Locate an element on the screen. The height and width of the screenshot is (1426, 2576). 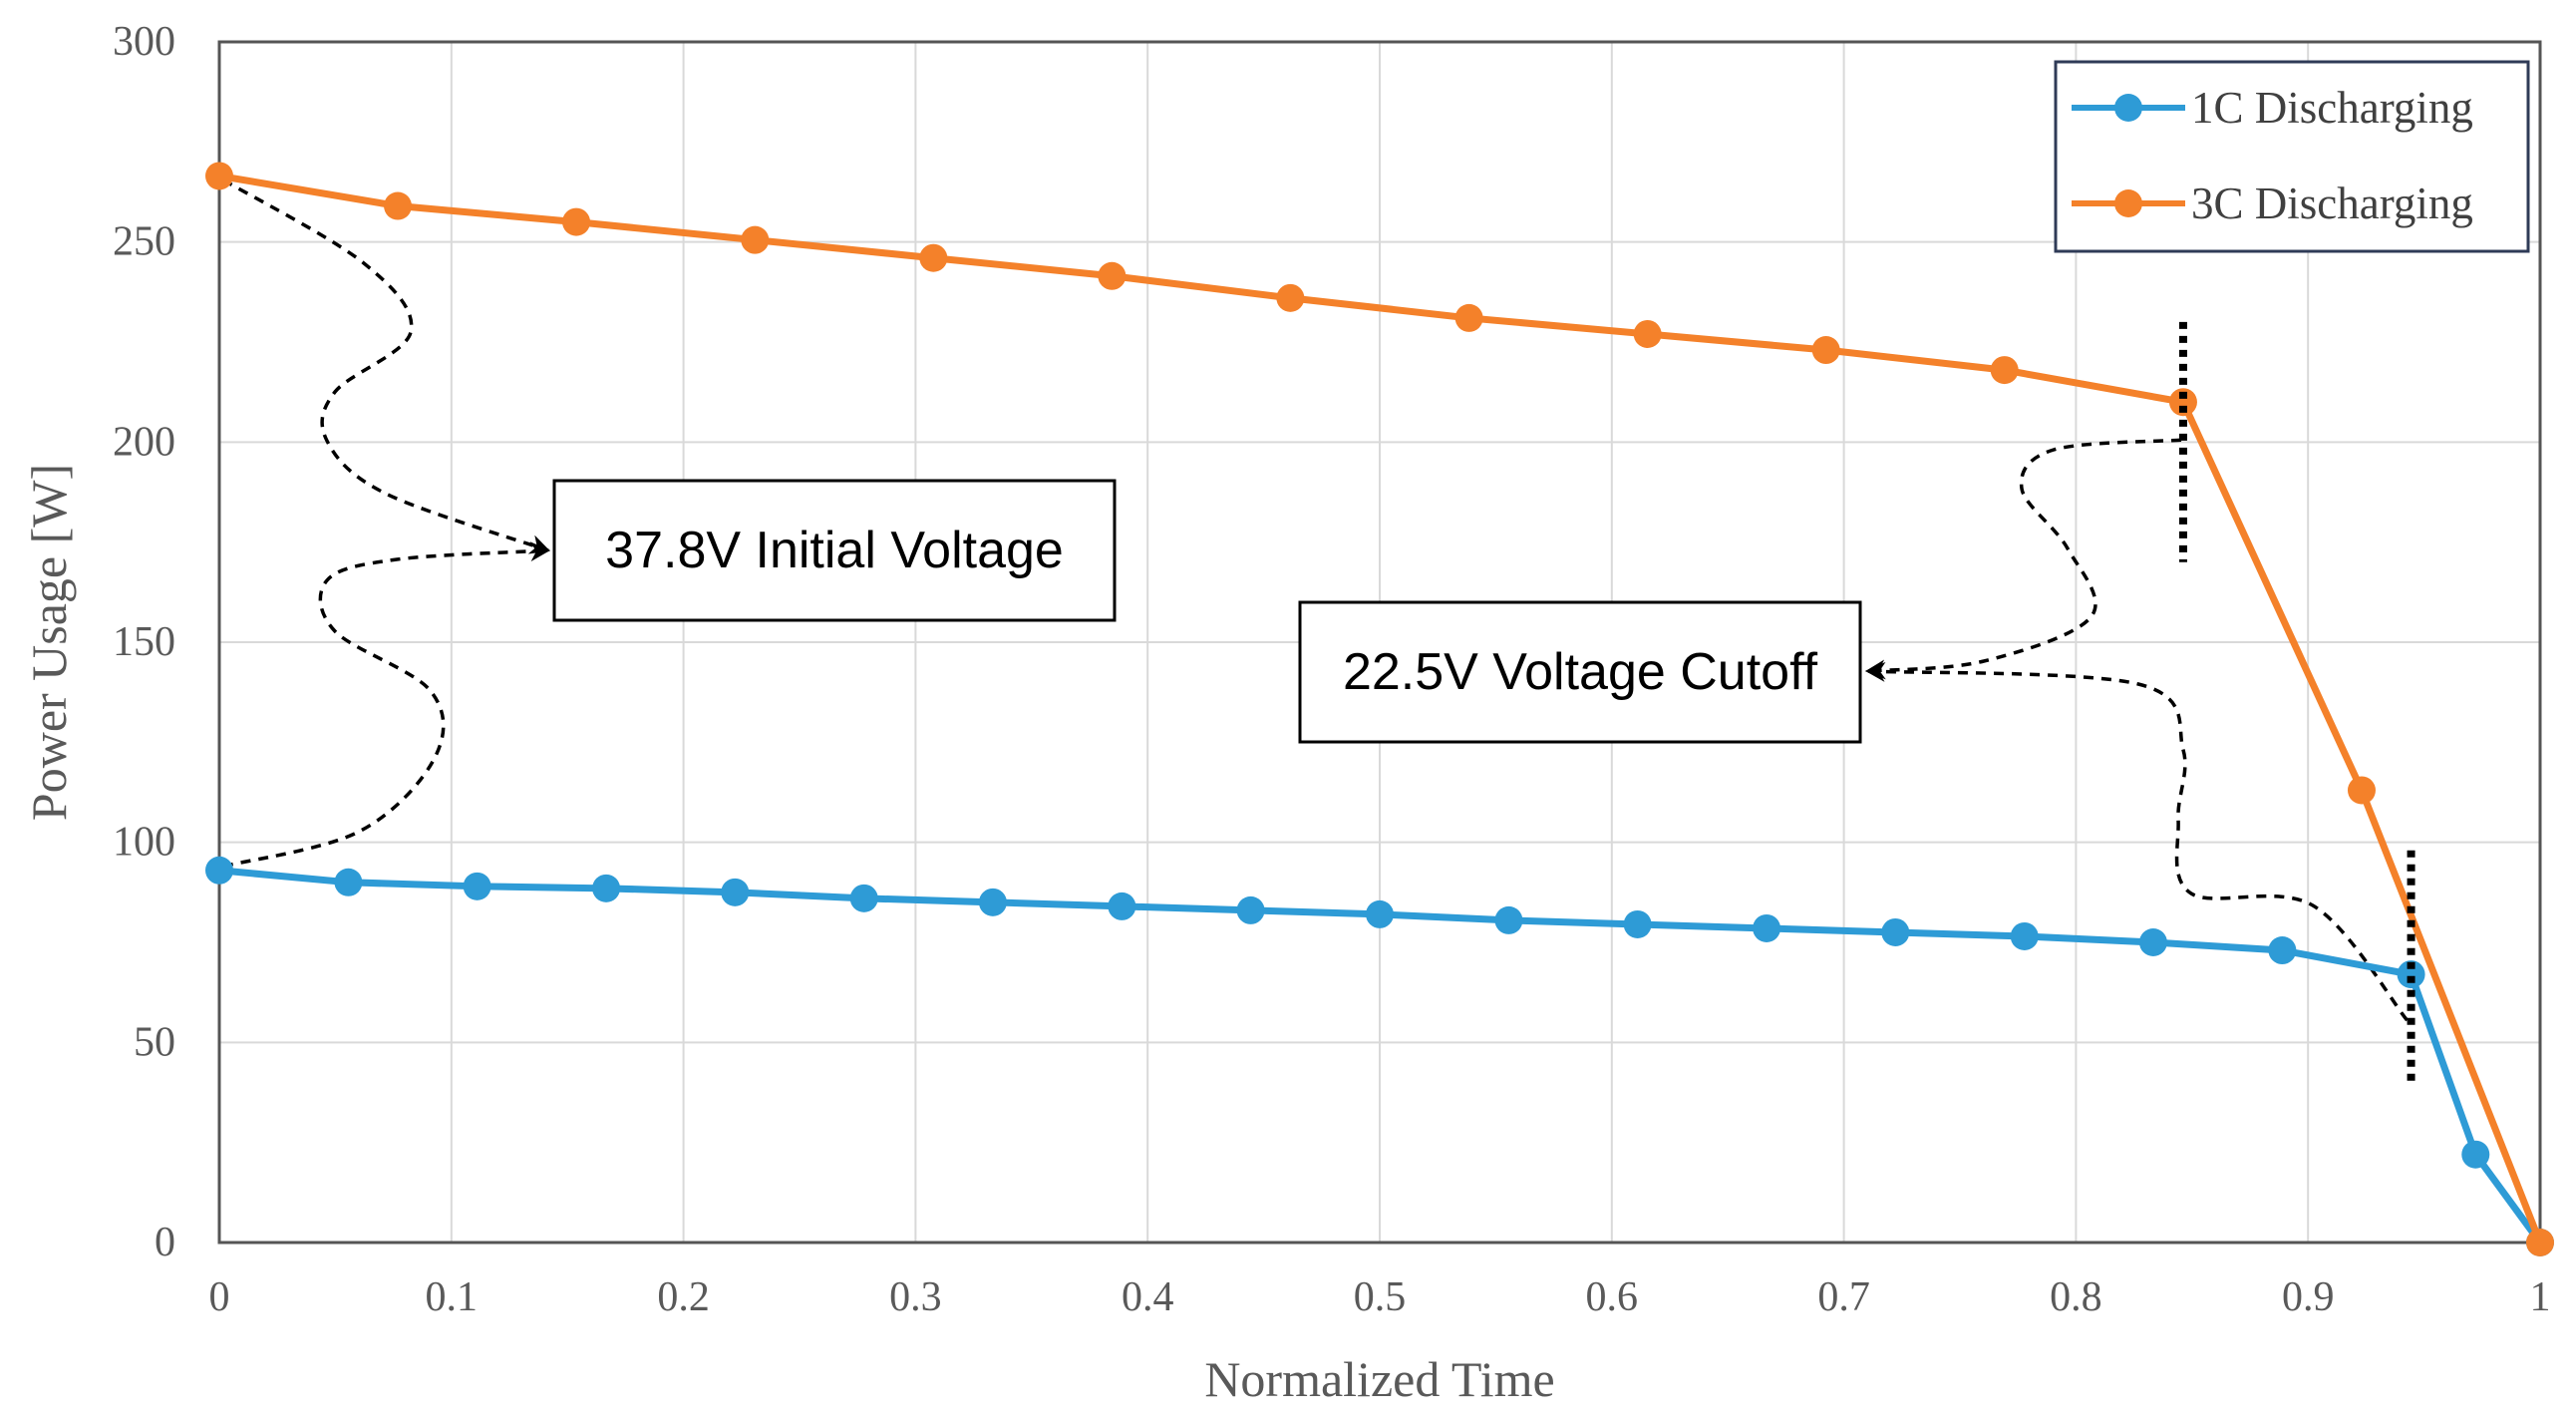
legend-label: 1C Discharging is located at coordinates (2332, 108).